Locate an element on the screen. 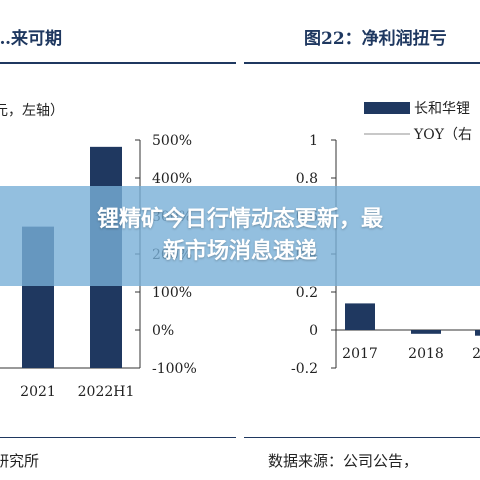 The image size is (480, 480). left-y2-tick-label: 500% is located at coordinates (172, 141).